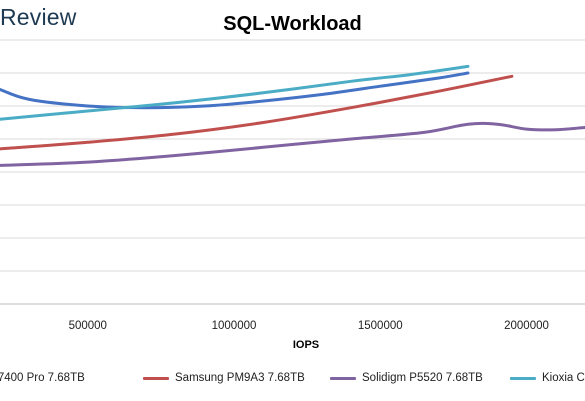 This screenshot has width=585, height=401. Describe the element at coordinates (309, 326) in the screenshot. I see `x-axis-ticks: 500000 1000000 1500000 2000000` at that location.